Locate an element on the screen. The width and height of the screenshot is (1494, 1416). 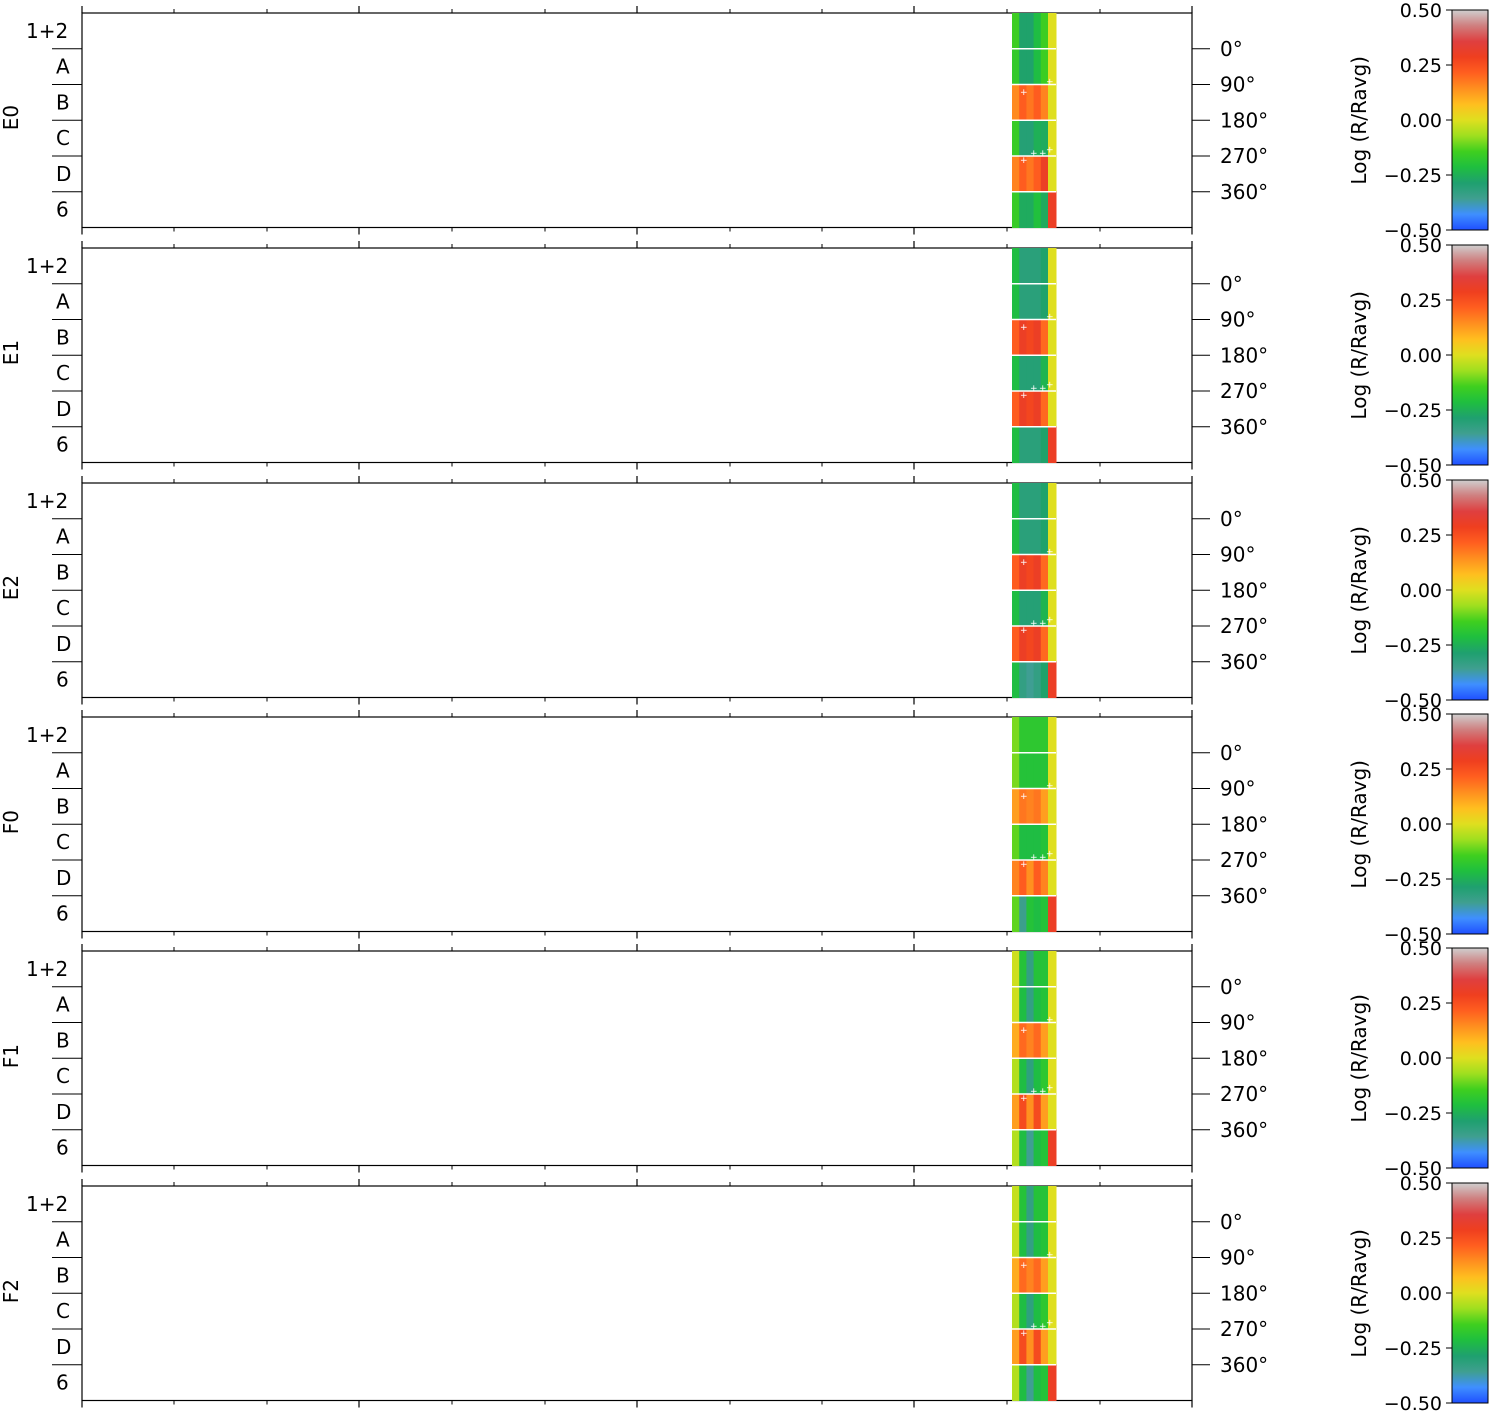
panel-name: F2 is located at coordinates (11, 1291).